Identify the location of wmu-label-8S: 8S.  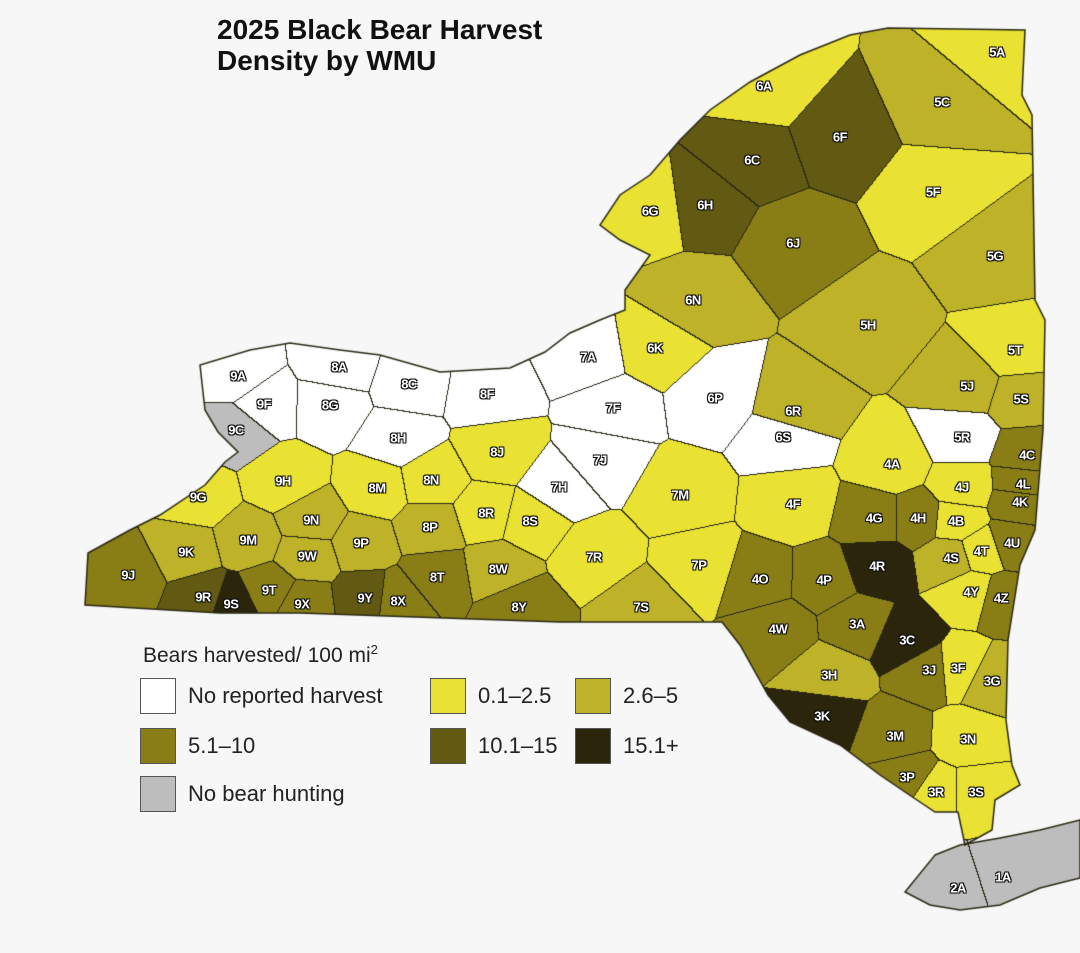
(530, 521).